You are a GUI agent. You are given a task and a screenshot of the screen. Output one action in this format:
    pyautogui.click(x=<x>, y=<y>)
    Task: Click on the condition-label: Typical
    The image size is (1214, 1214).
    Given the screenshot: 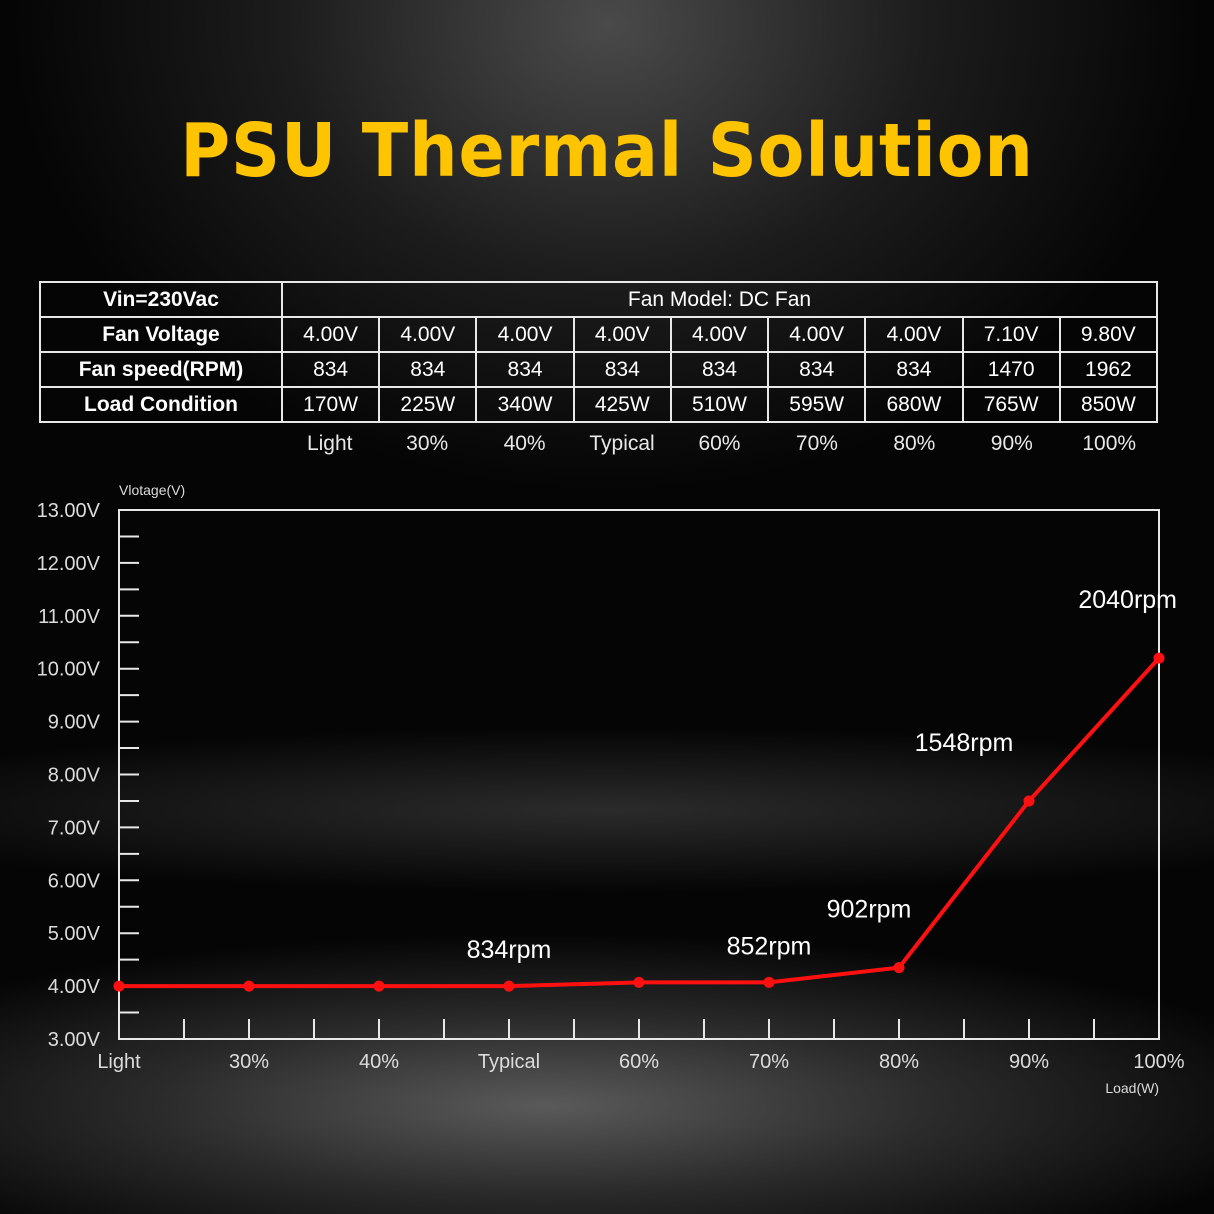 What is the action you would take?
    pyautogui.click(x=622, y=443)
    